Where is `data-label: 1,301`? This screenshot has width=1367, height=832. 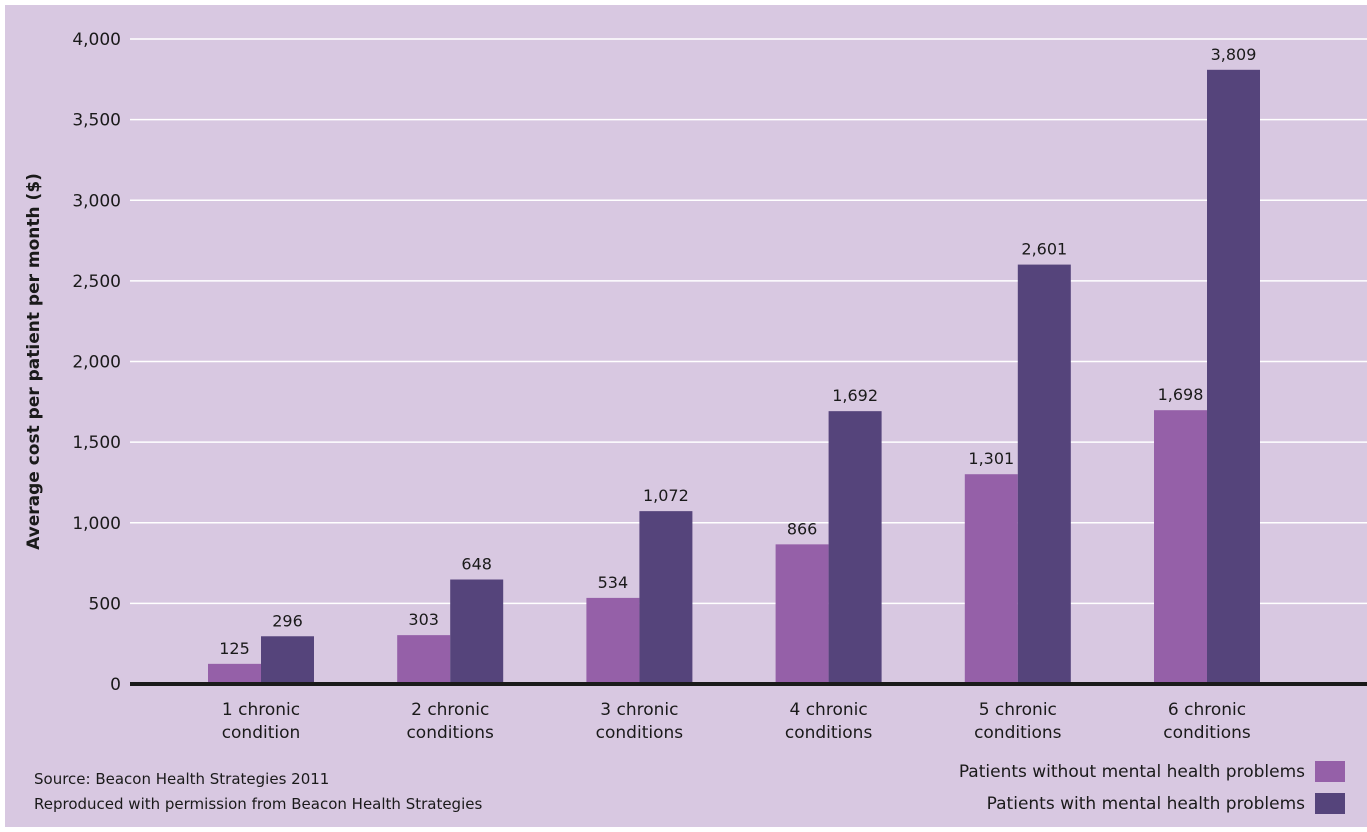 data-label: 1,301 is located at coordinates (991, 458).